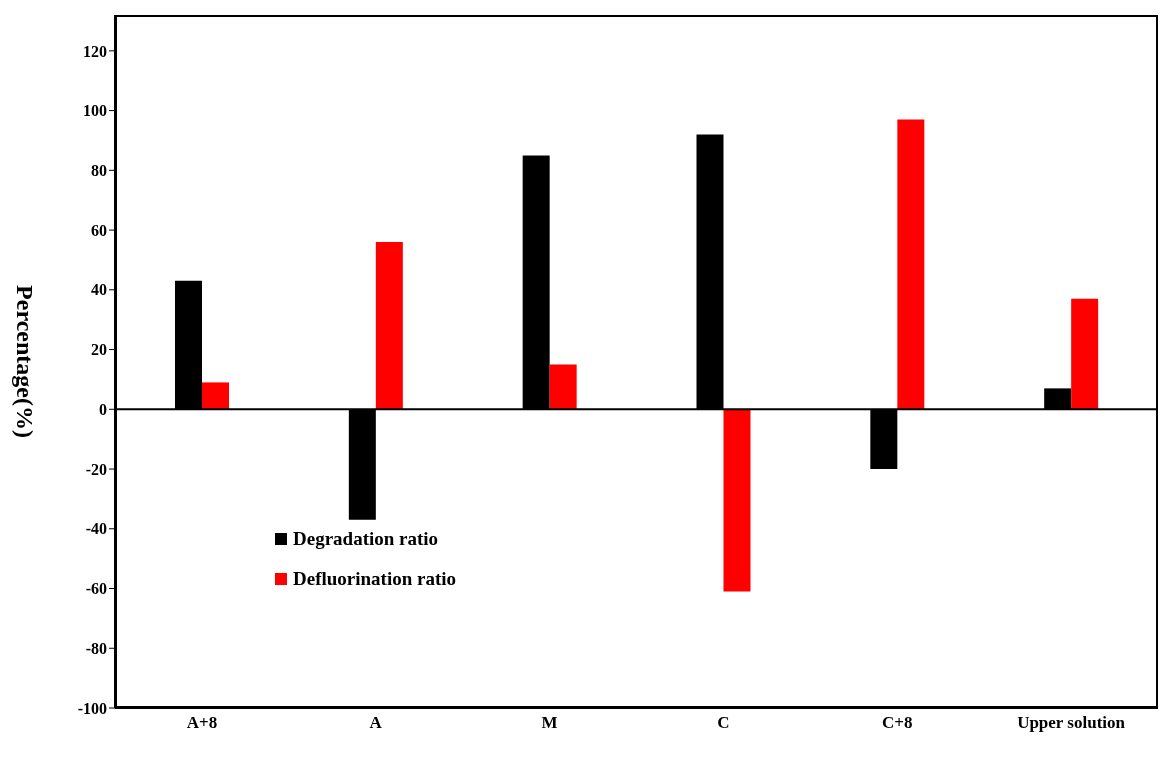 This screenshot has width=1171, height=765. What do you see at coordinates (723, 723) in the screenshot?
I see `x-tick-label: C` at bounding box center [723, 723].